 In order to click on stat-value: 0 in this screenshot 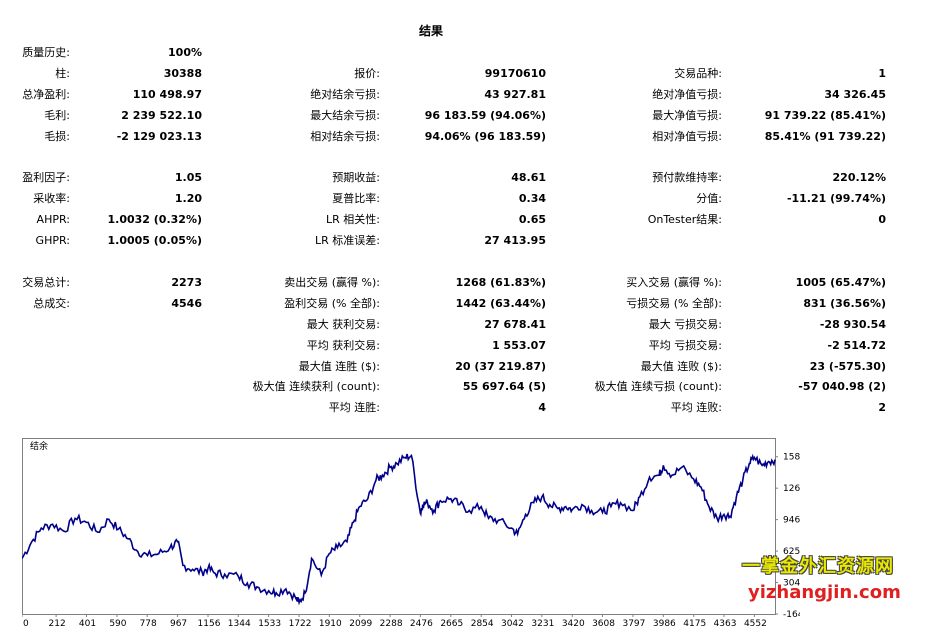, I will do `click(882, 219)`.